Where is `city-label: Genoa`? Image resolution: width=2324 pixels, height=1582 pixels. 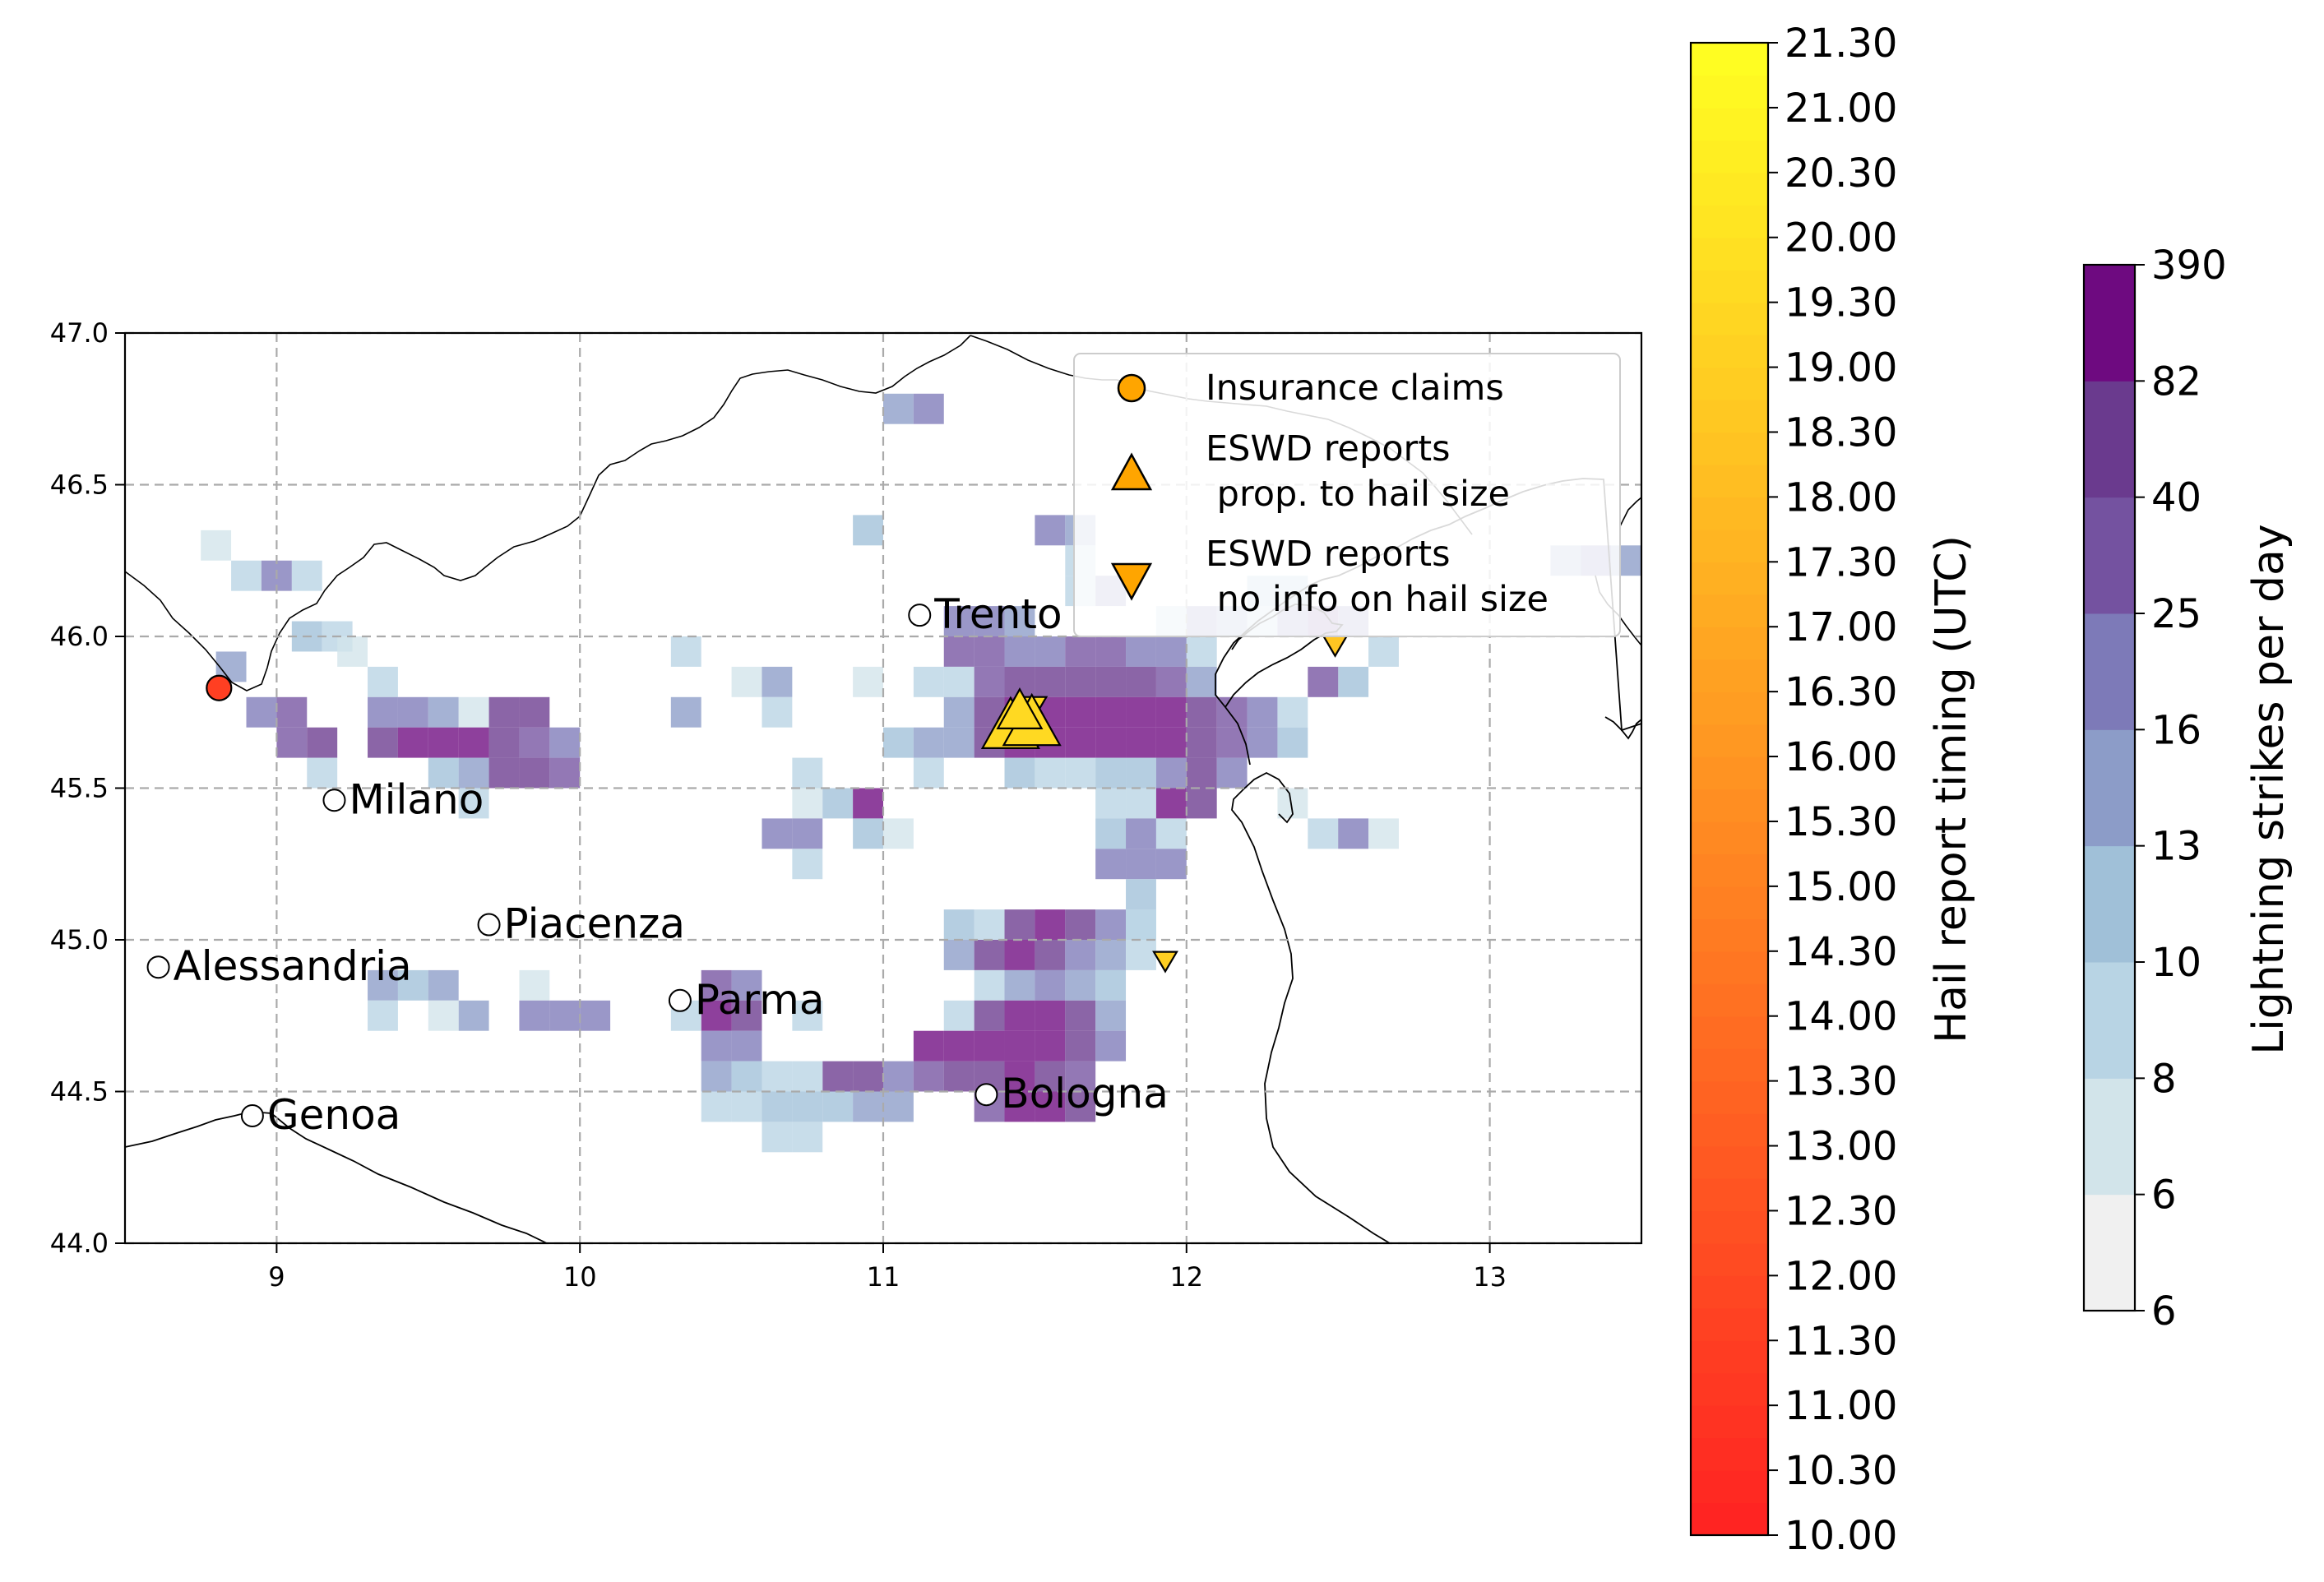
city-label: Genoa is located at coordinates (333, 1115).